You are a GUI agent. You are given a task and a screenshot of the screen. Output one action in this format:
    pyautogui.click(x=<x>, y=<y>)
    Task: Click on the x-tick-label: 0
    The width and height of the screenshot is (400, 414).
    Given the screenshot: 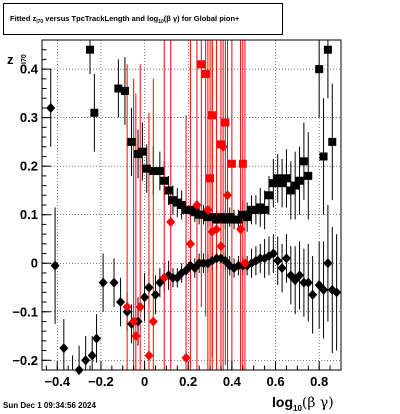 What is the action you would take?
    pyautogui.click(x=144, y=381)
    